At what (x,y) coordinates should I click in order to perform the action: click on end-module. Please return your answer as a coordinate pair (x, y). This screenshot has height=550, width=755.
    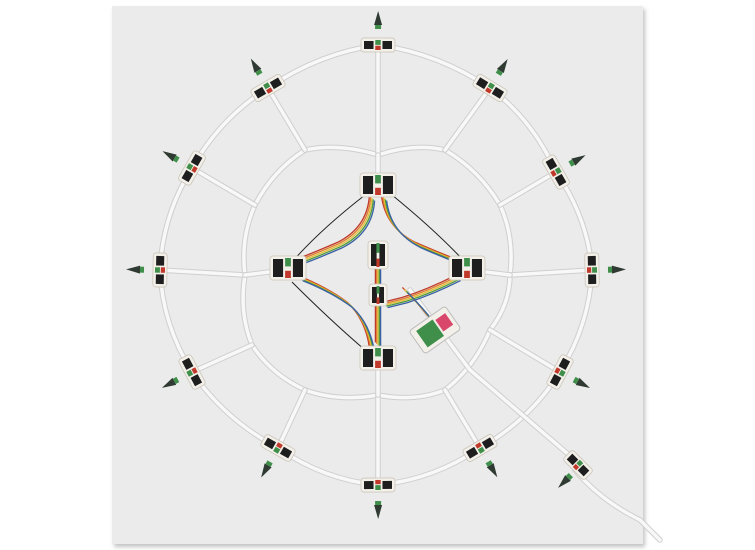
    Looking at the image, I should click on (578, 465).